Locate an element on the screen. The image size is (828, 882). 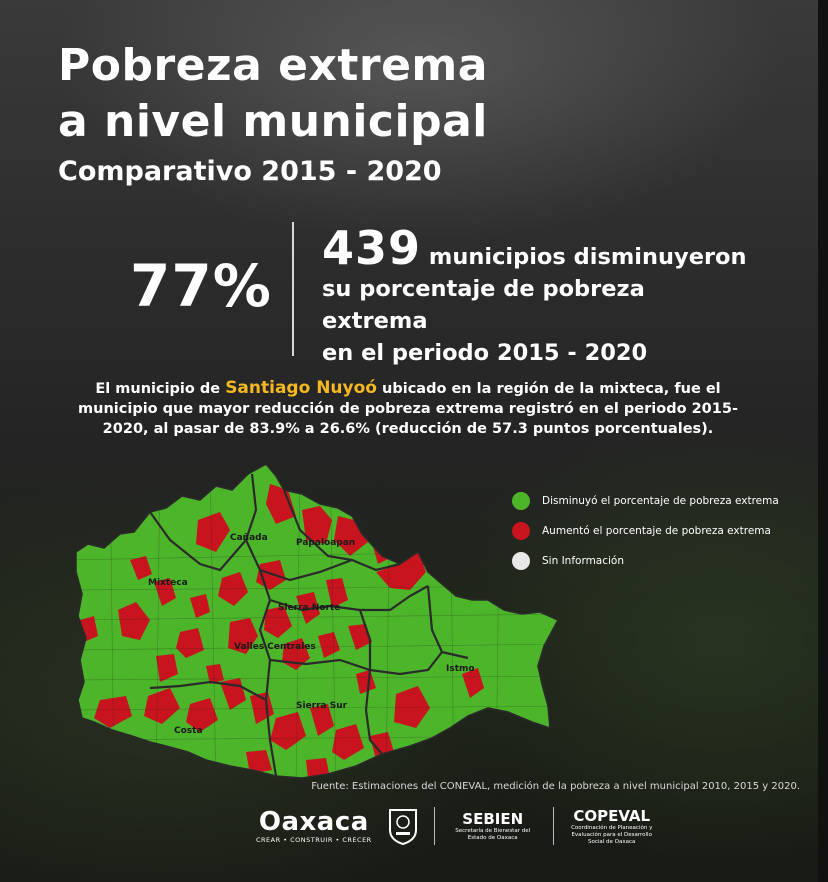
region-borders is located at coordinates (309, 625).